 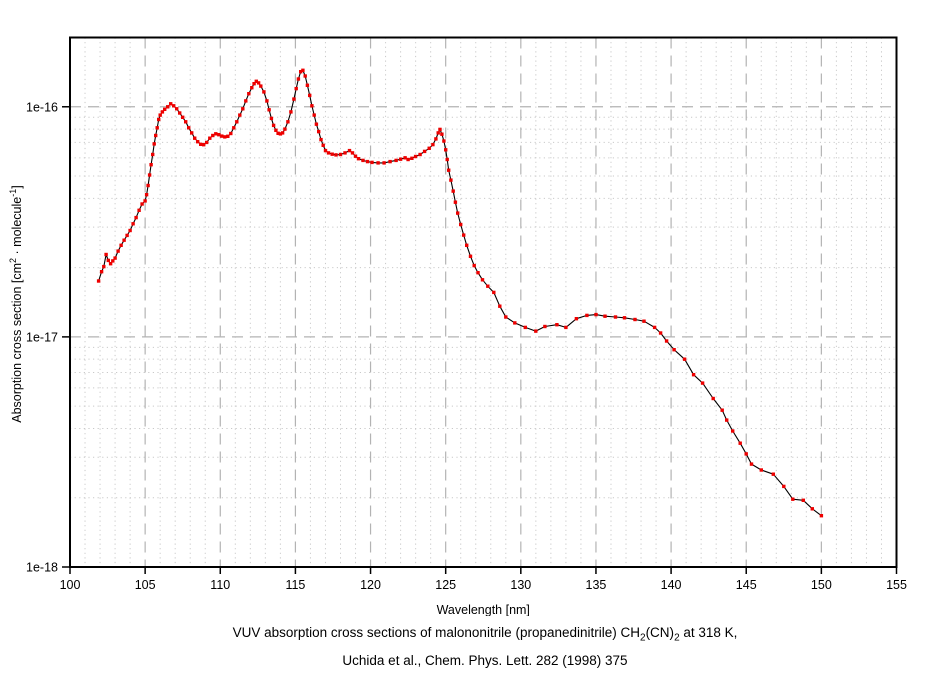 What do you see at coordinates (17, 227) in the screenshot?
I see `text-segment: · molecule` at bounding box center [17, 227].